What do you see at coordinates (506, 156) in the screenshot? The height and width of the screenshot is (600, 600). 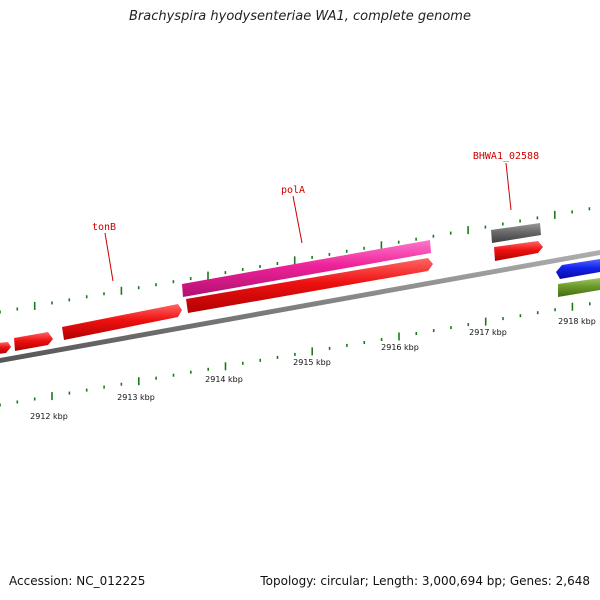 I see `gene-label-BHWA1-02588: BHWA1_02588` at bounding box center [506, 156].